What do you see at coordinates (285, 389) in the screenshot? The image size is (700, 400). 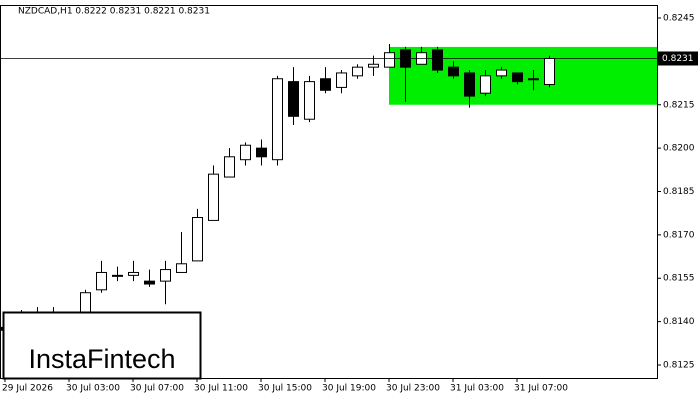 I see `x-tick-label: 30 Jul 15:00` at bounding box center [285, 389].